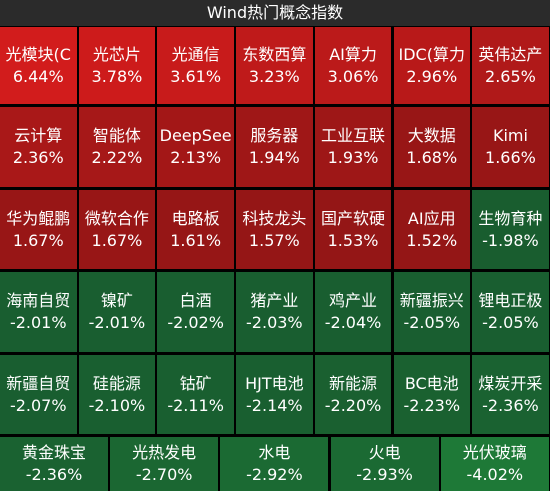  What do you see at coordinates (353, 54) in the screenshot?
I see `tile-name: AI算力` at bounding box center [353, 54].